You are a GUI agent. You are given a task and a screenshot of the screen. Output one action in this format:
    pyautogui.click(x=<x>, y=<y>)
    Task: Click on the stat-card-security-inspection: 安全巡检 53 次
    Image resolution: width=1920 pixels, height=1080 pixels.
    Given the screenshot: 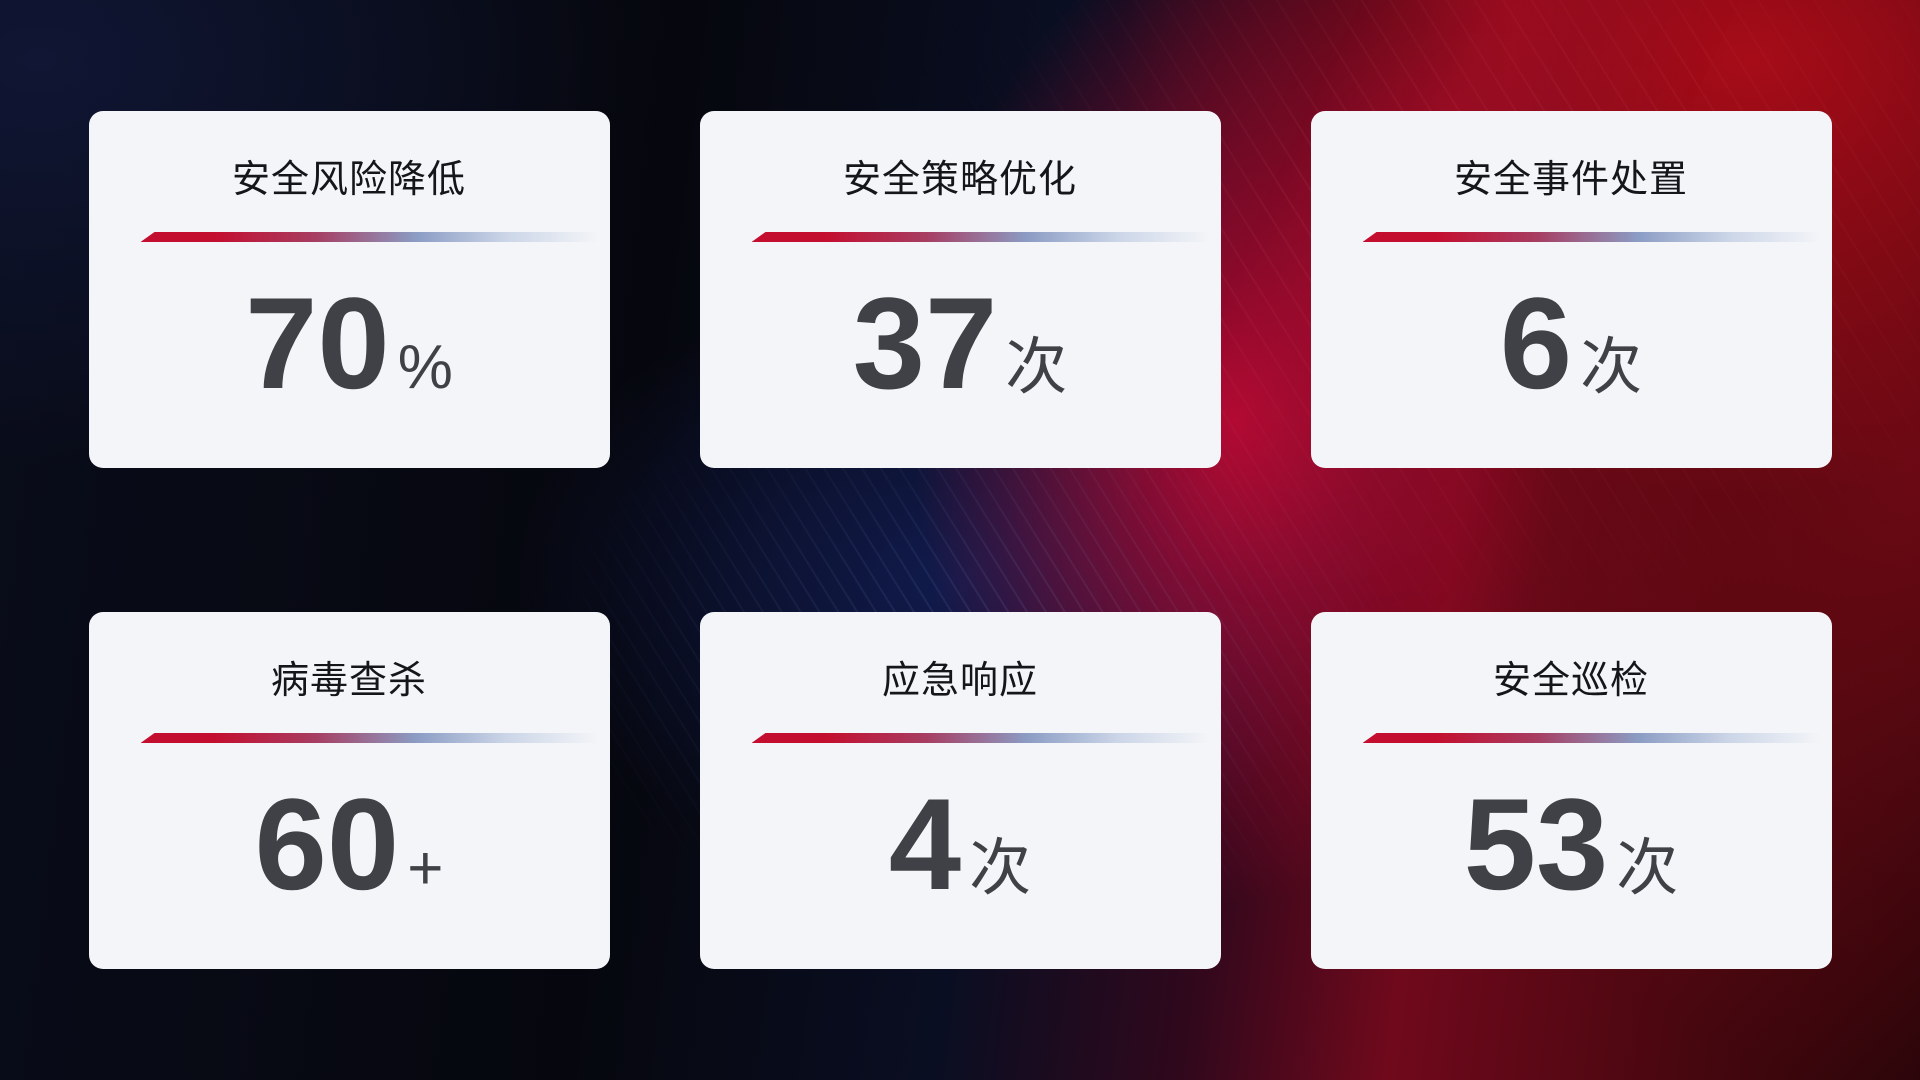 What is the action you would take?
    pyautogui.click(x=1571, y=790)
    